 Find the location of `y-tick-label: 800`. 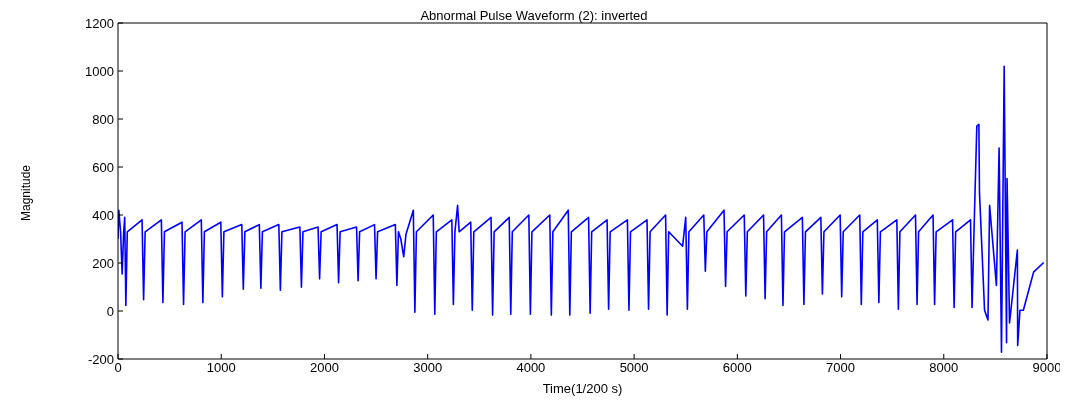

y-tick-label: 800 is located at coordinates (103, 119).